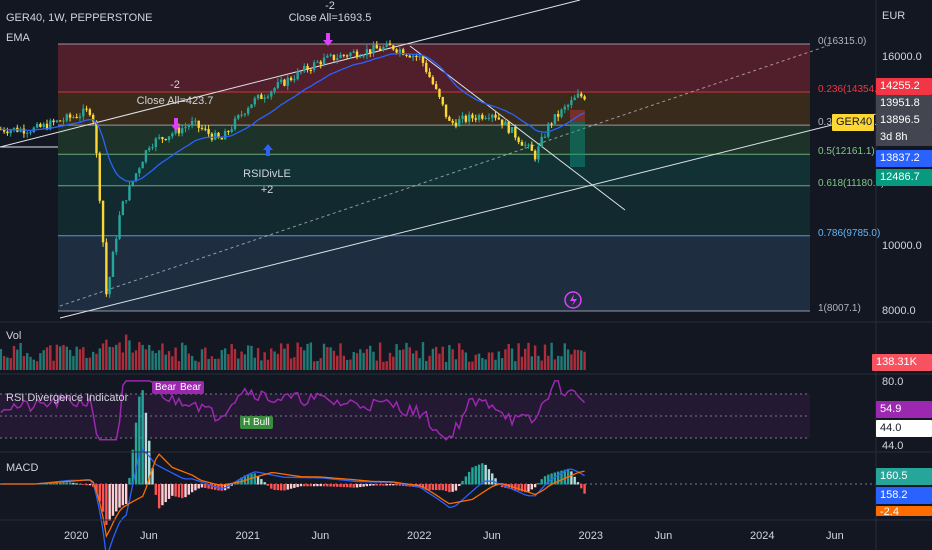  I want to click on fib-label: 0.5(12161.1), so click(846, 152).